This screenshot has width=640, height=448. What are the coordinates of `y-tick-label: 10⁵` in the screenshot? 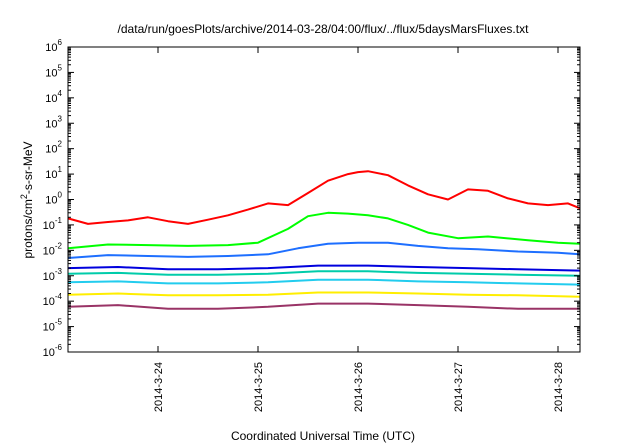 It's located at (53, 71).